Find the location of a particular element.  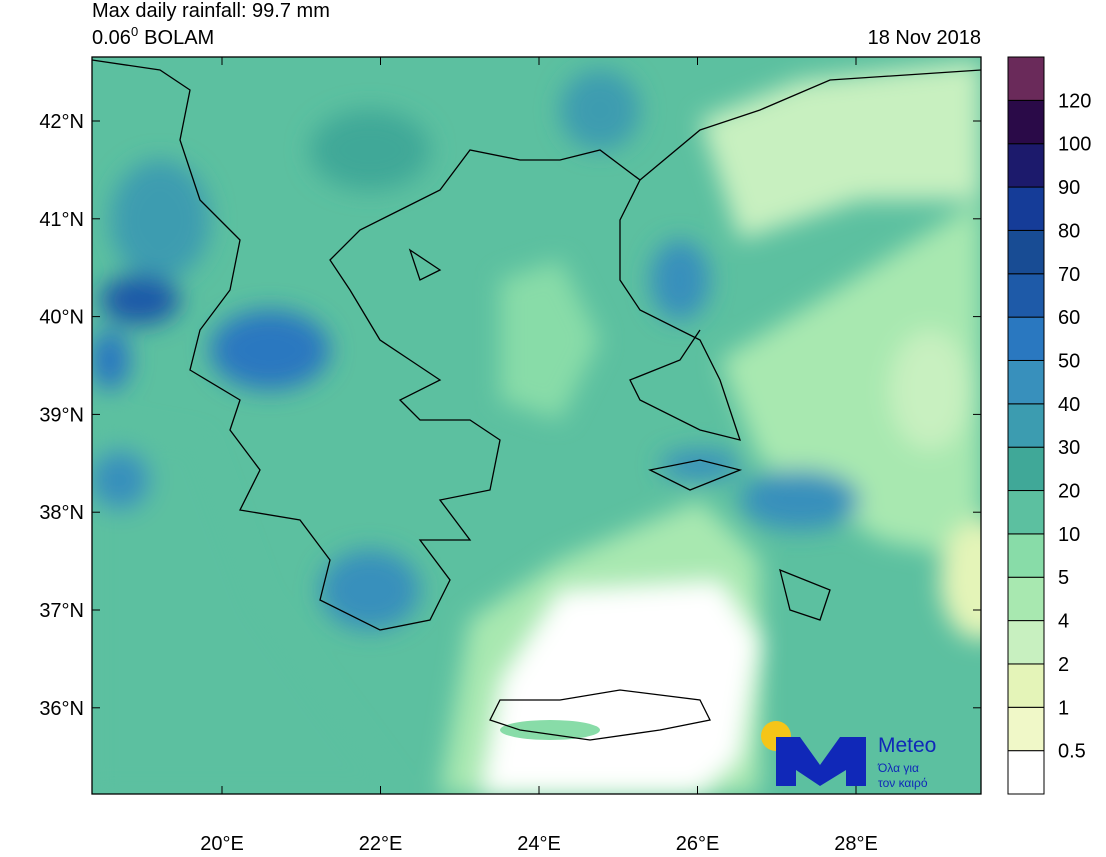

title: Max daily rainfall: 99.7 mm is located at coordinates (211, 11).